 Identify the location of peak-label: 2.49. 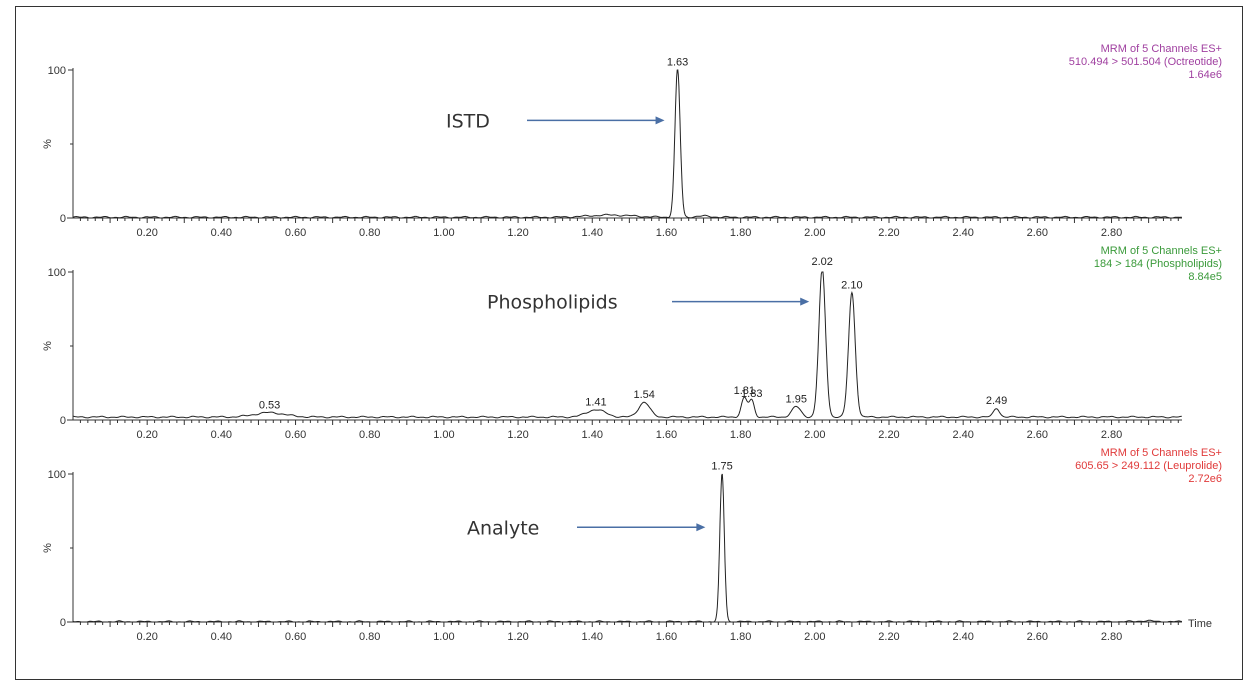
(996, 401).